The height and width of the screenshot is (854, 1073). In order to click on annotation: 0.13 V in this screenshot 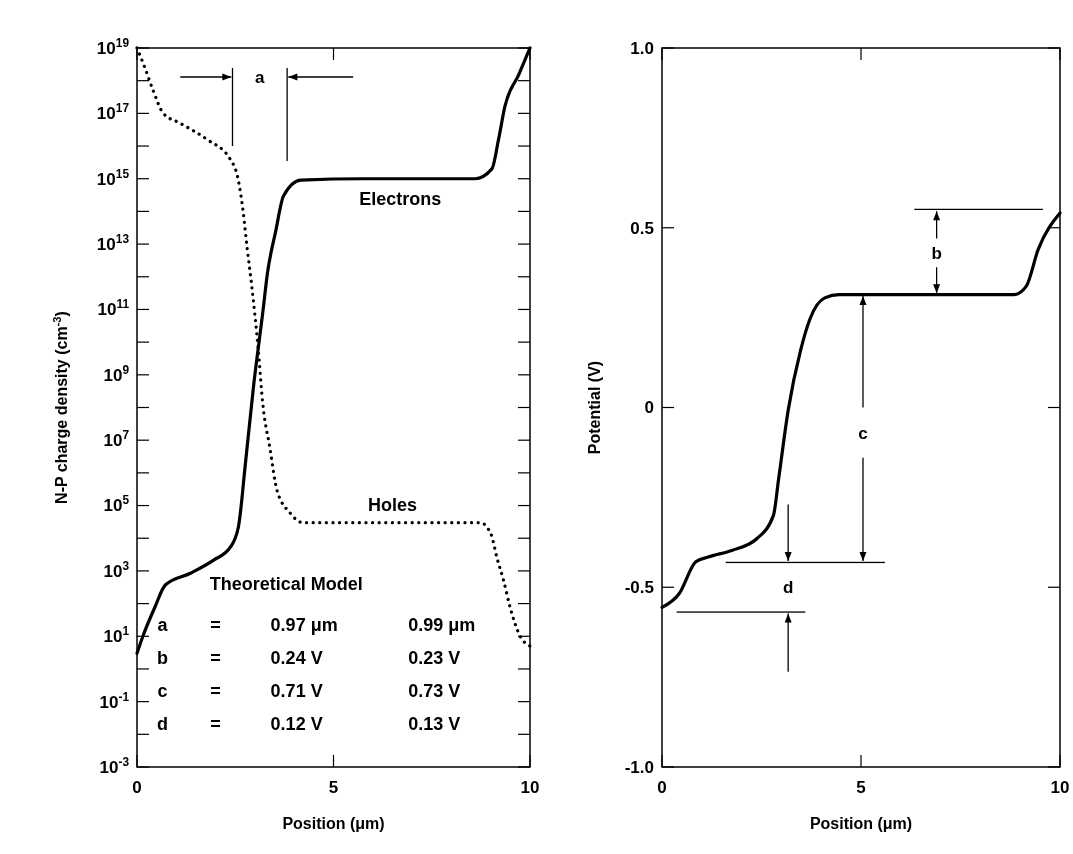, I will do `click(434, 724)`.